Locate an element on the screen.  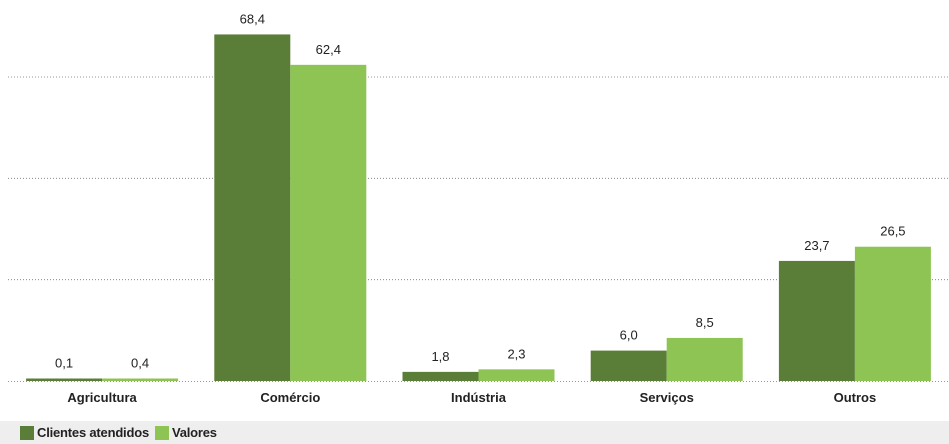
bar-clientes-atendidos-indústria is located at coordinates (440, 376).